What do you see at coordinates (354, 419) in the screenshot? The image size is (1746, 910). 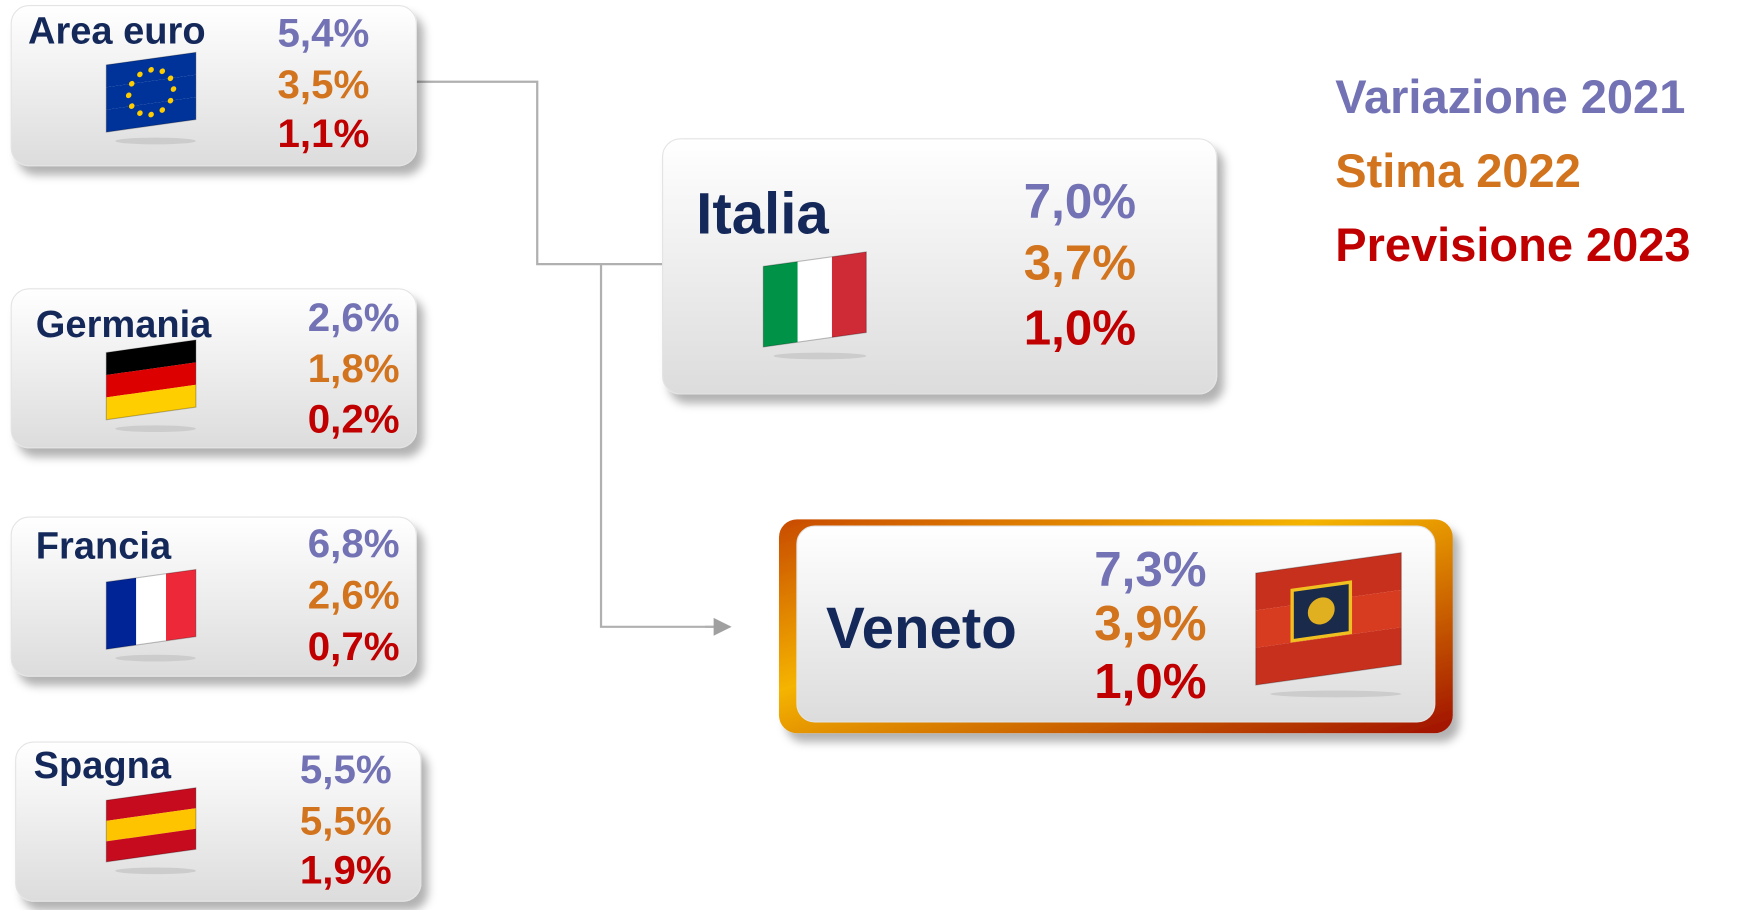 I see `node-value: 0,2%` at bounding box center [354, 419].